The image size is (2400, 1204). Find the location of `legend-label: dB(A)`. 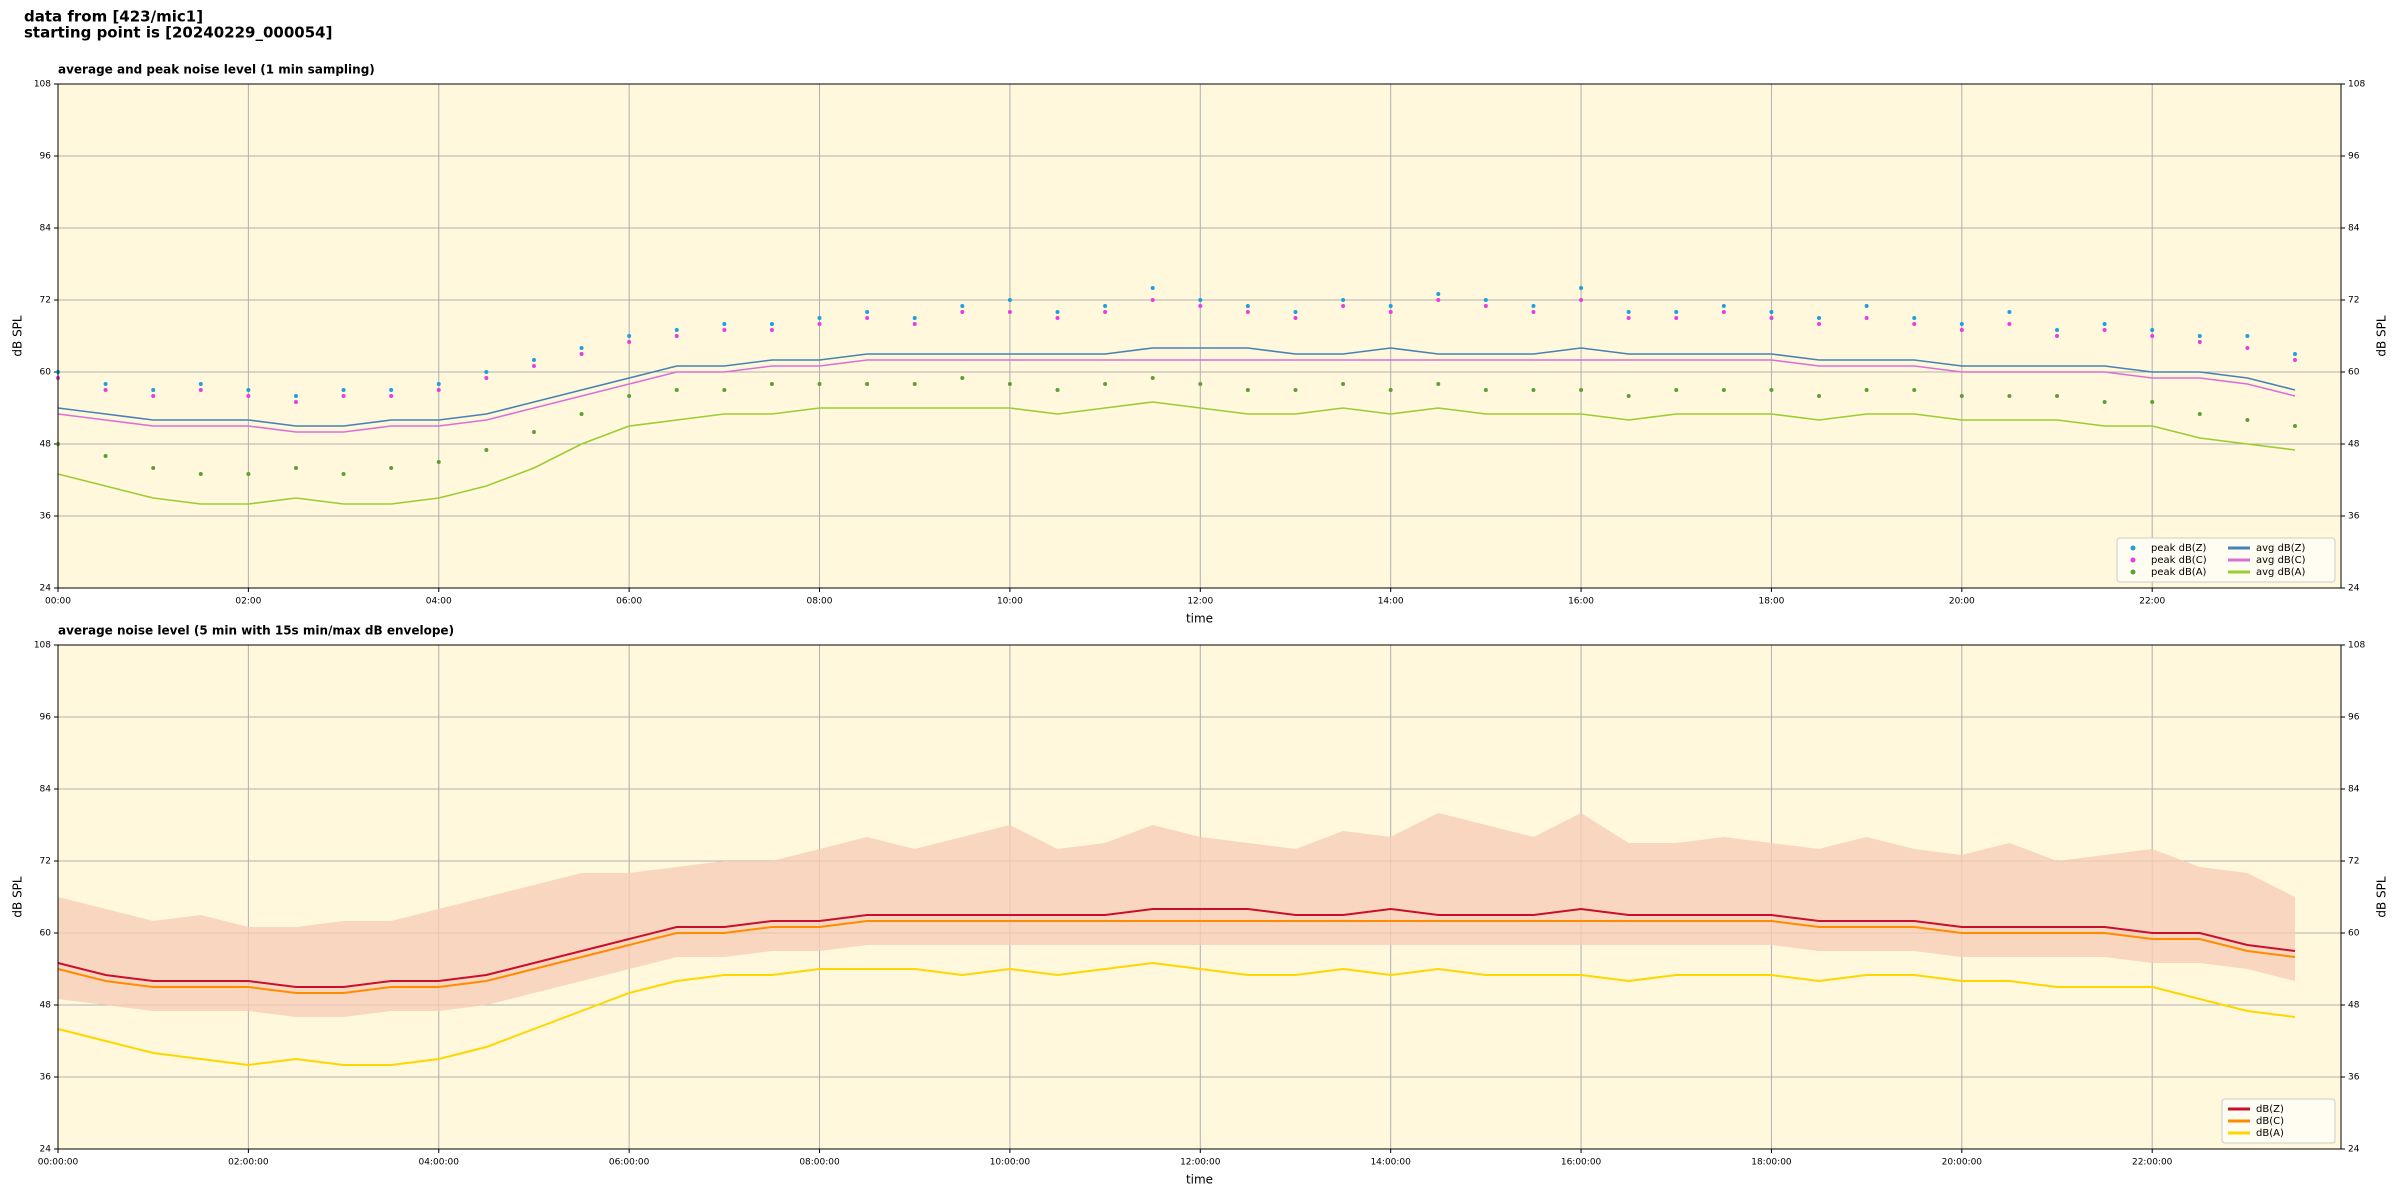

legend-label: dB(A) is located at coordinates (2270, 1133).